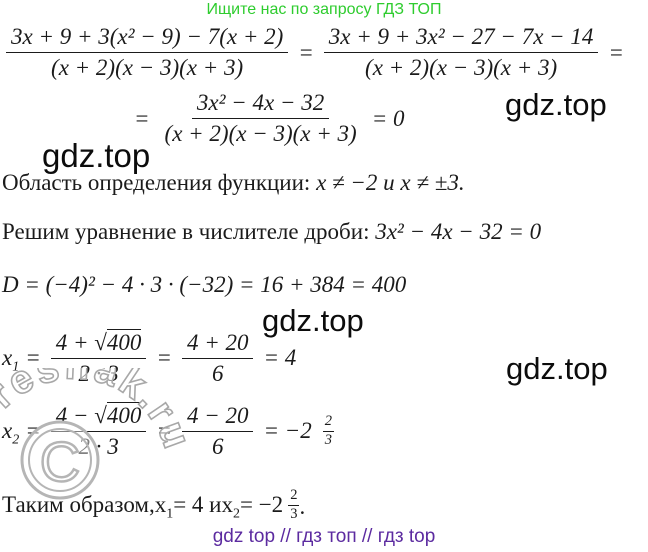 Image resolution: width=648 pixels, height=552 pixels. What do you see at coordinates (280, 358) in the screenshot?
I see `x1-result: = 4` at bounding box center [280, 358].